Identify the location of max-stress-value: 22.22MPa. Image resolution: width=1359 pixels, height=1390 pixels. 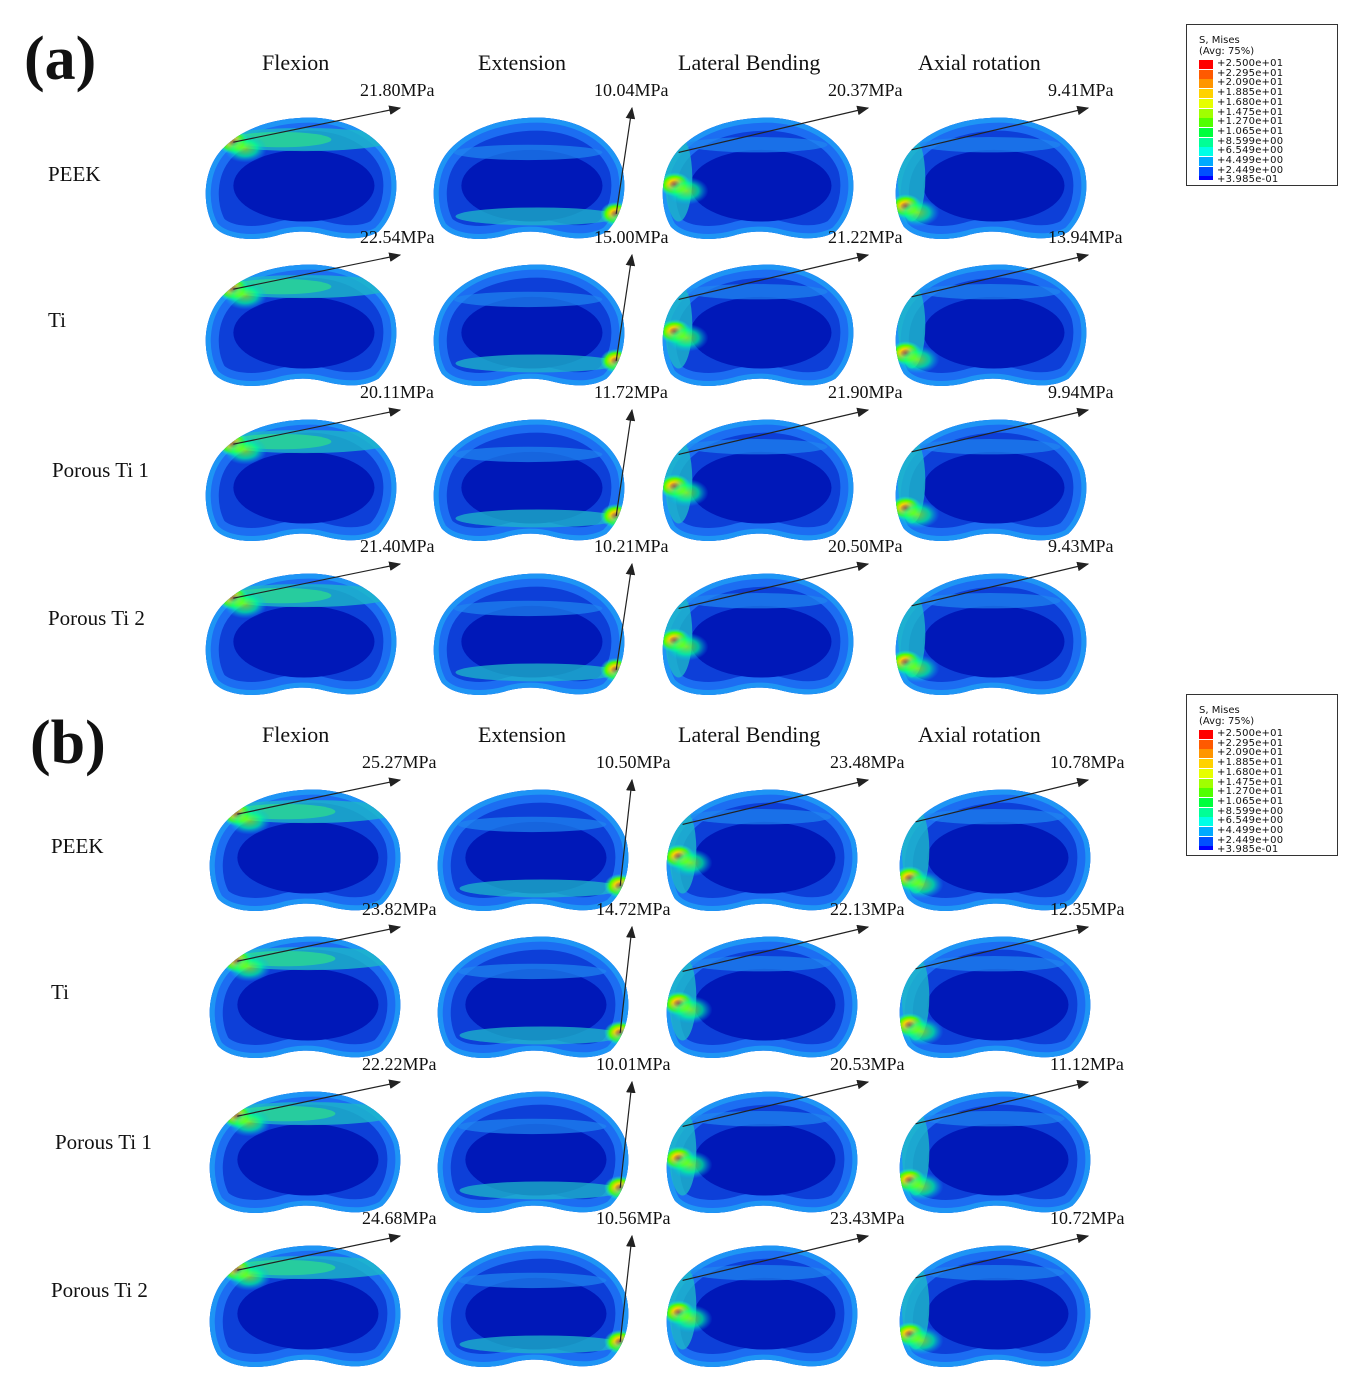
(399, 1064).